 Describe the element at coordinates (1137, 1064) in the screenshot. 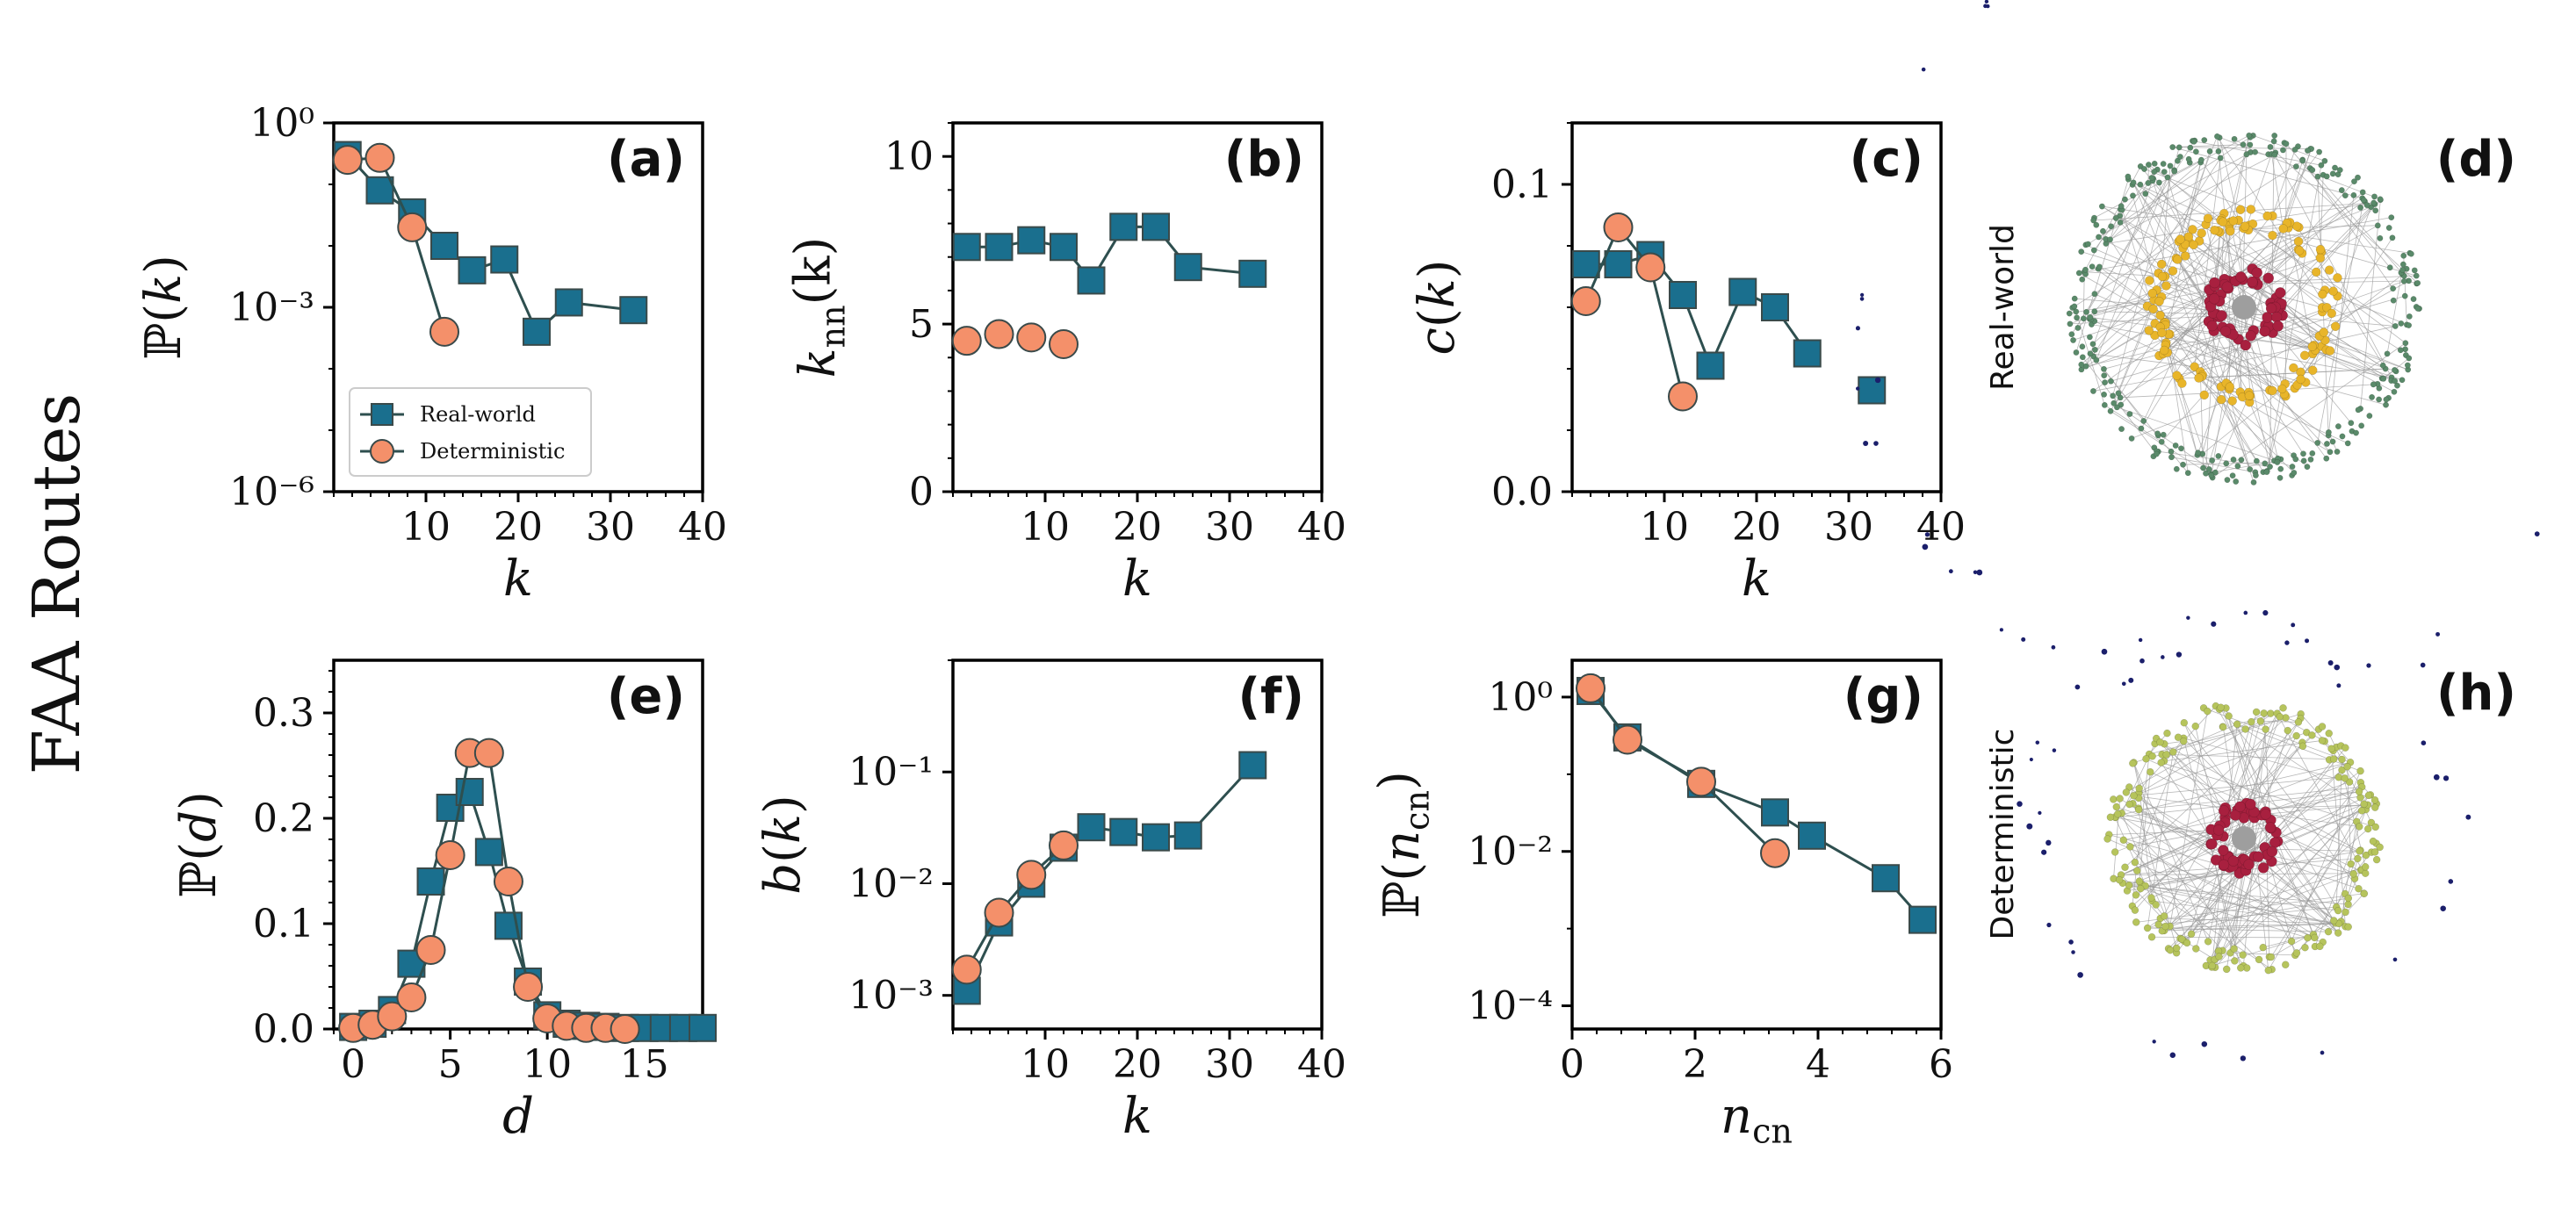

I see `x-tick-label: 20` at that location.